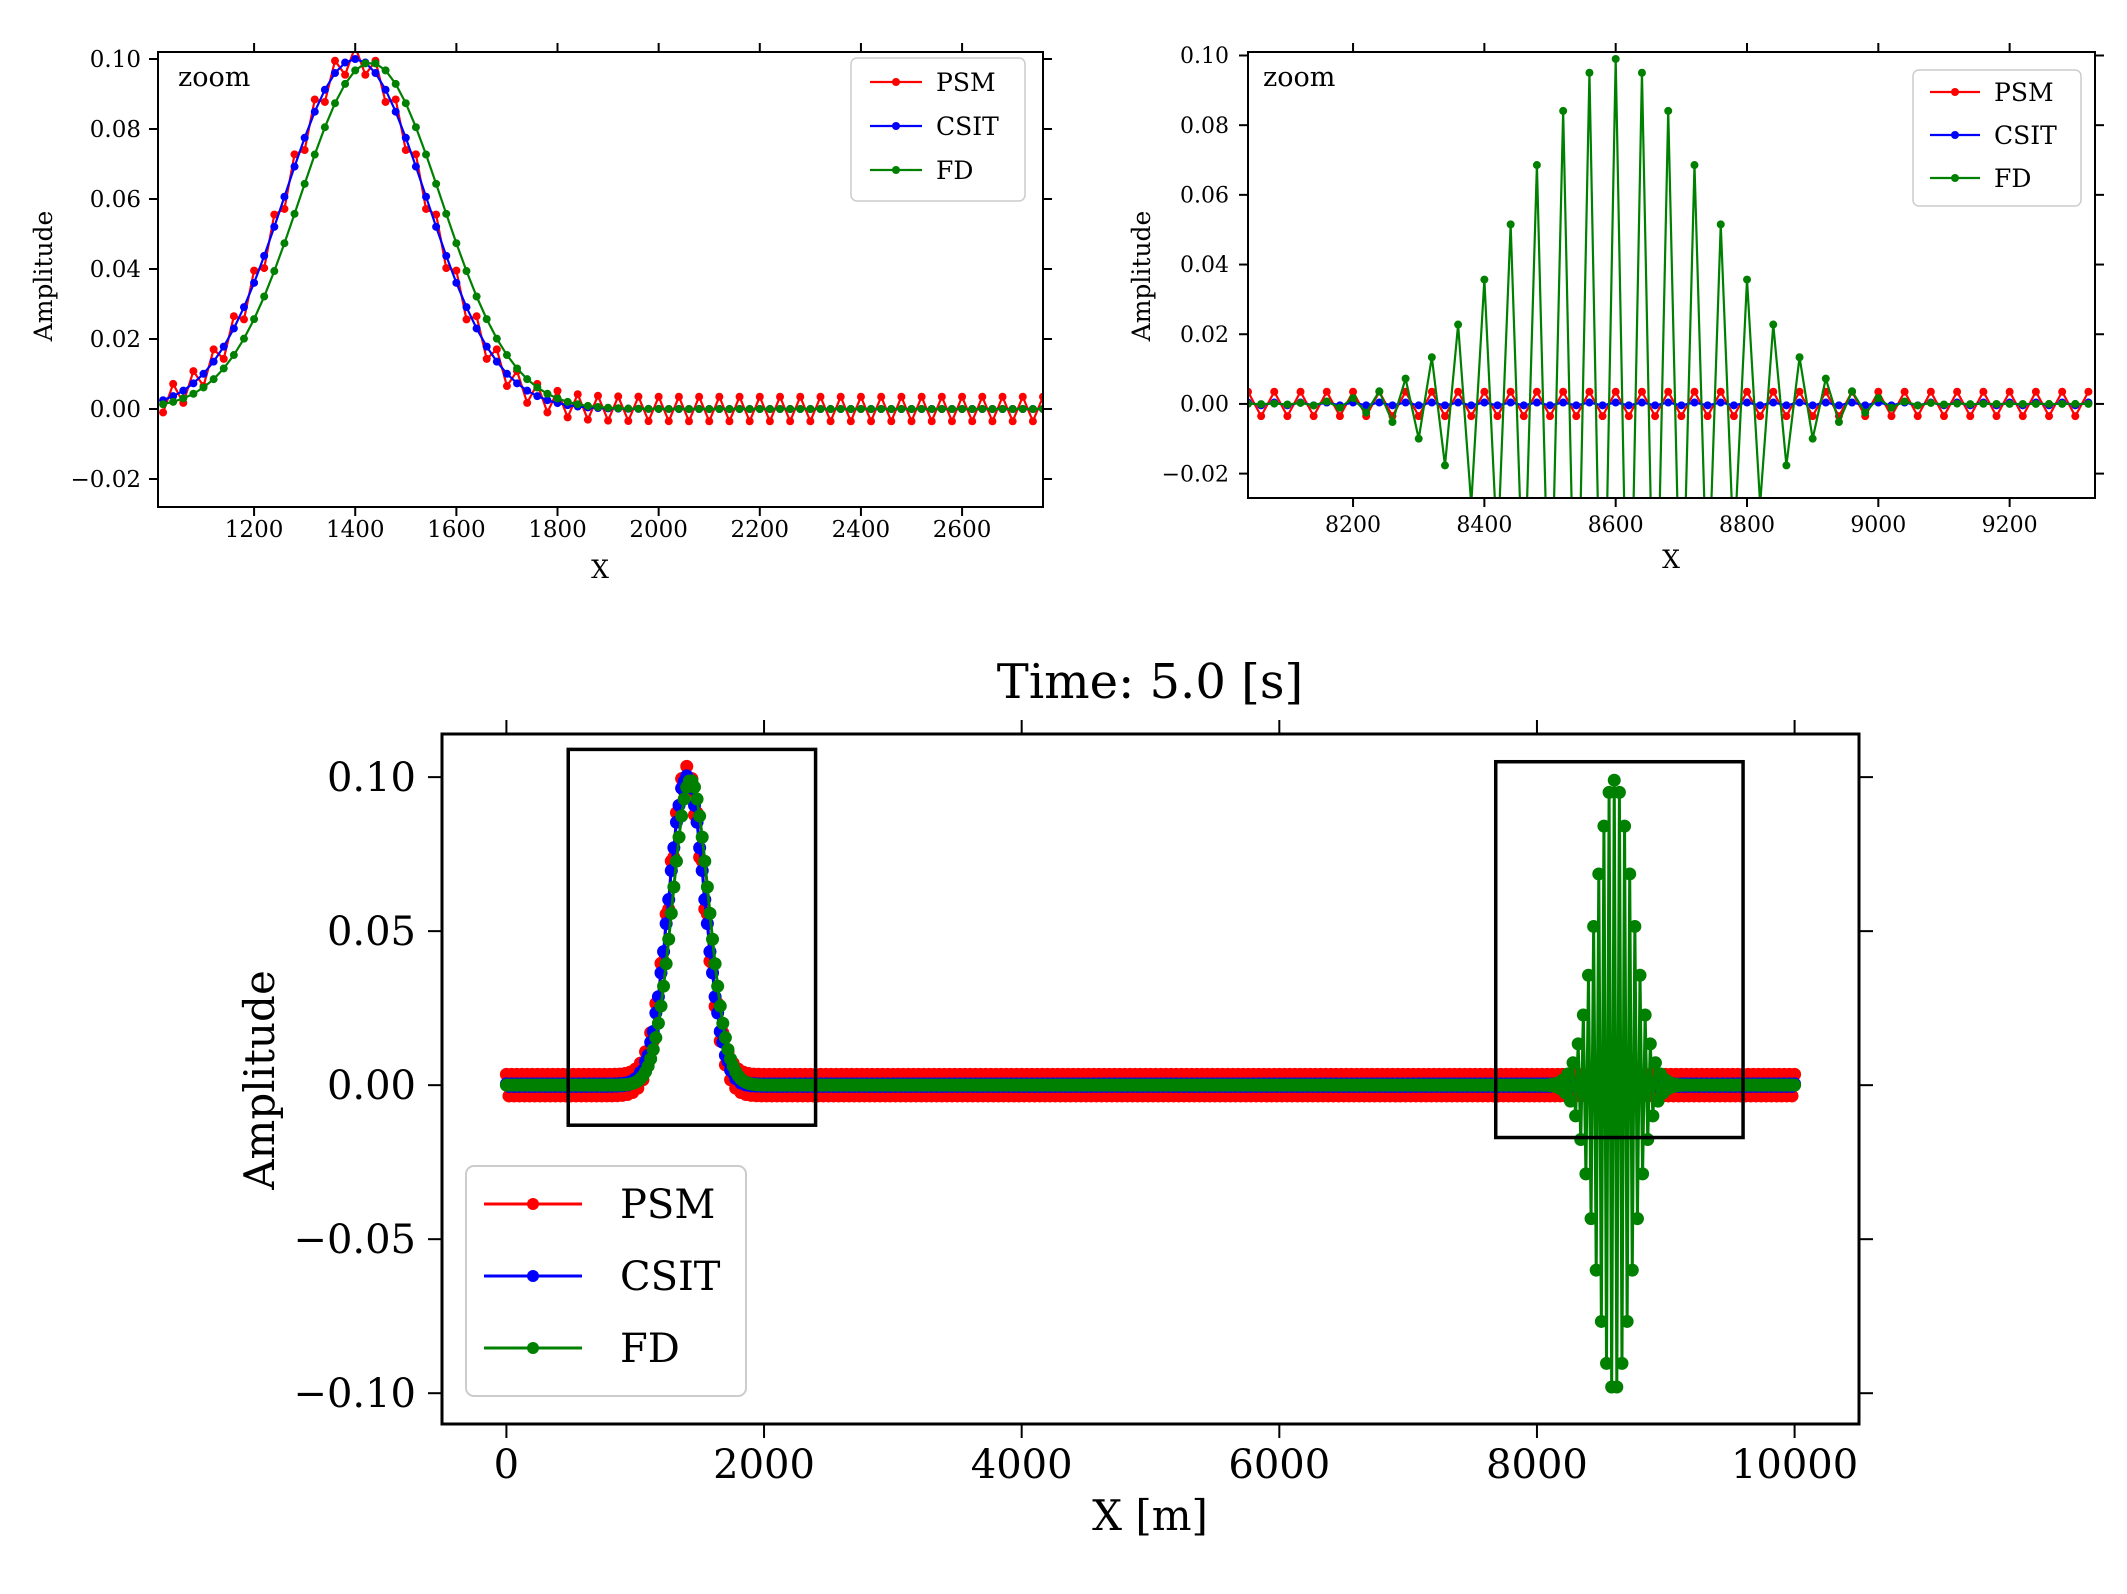 This screenshot has height=1594, width=2127. Describe the element at coordinates (962, 530) in the screenshot. I see `x-tick-label: 2600` at that location.